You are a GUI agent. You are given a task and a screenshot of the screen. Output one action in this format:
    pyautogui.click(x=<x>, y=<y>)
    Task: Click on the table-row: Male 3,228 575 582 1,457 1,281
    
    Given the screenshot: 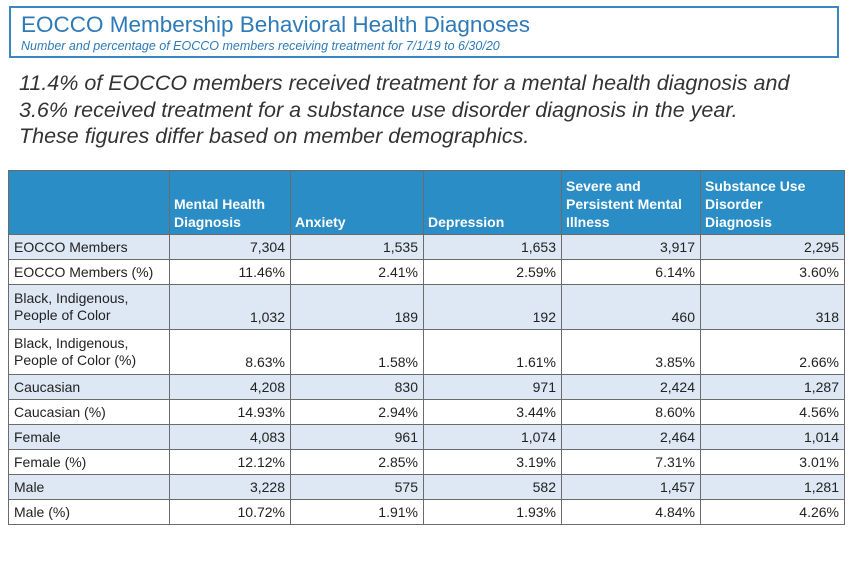 What is the action you would take?
    pyautogui.click(x=426, y=487)
    